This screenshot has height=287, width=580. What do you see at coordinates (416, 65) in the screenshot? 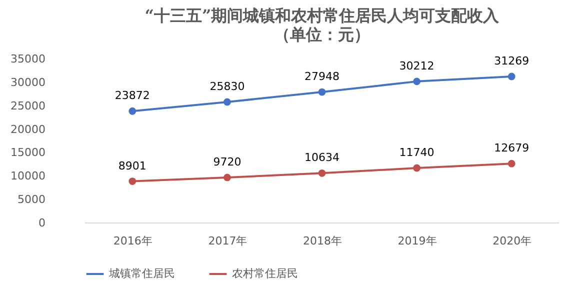
I see `data-label: 30212` at bounding box center [416, 65].